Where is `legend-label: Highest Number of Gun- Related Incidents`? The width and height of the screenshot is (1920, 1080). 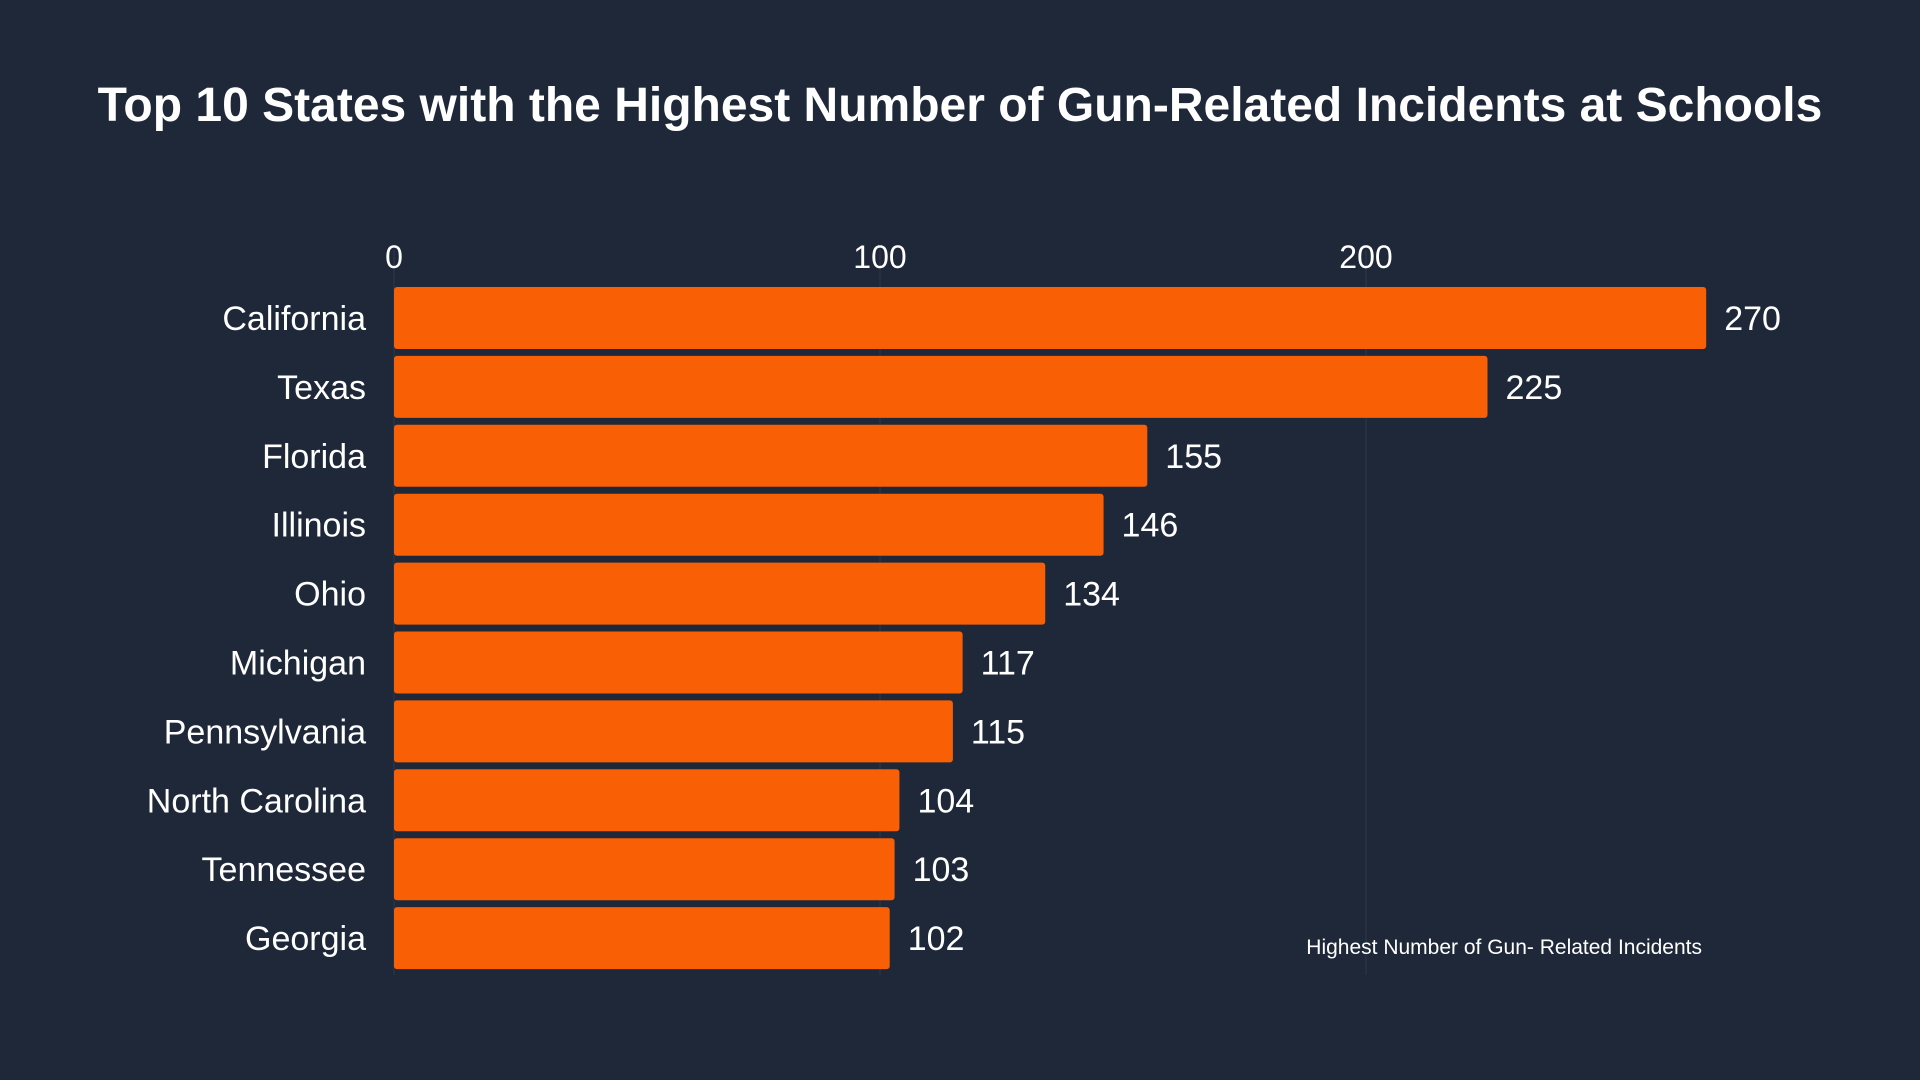 legend-label: Highest Number of Gun- Related Incidents is located at coordinates (1504, 947).